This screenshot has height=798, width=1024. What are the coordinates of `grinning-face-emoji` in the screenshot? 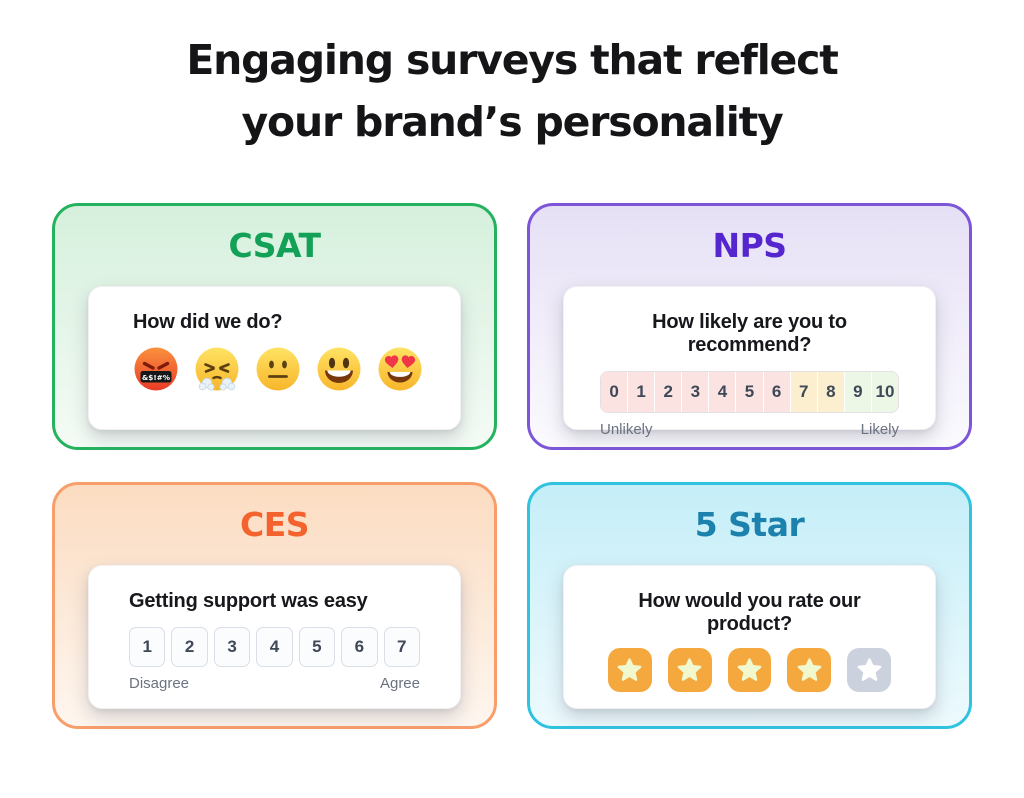 It's located at (339, 369).